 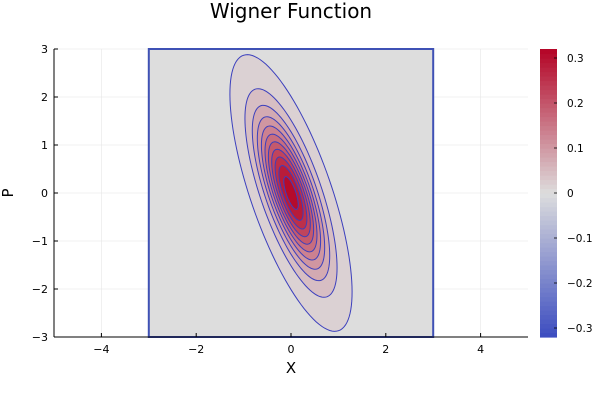 What do you see at coordinates (575, 59) in the screenshot?
I see `colorbar-tick-label: 0.3` at bounding box center [575, 59].